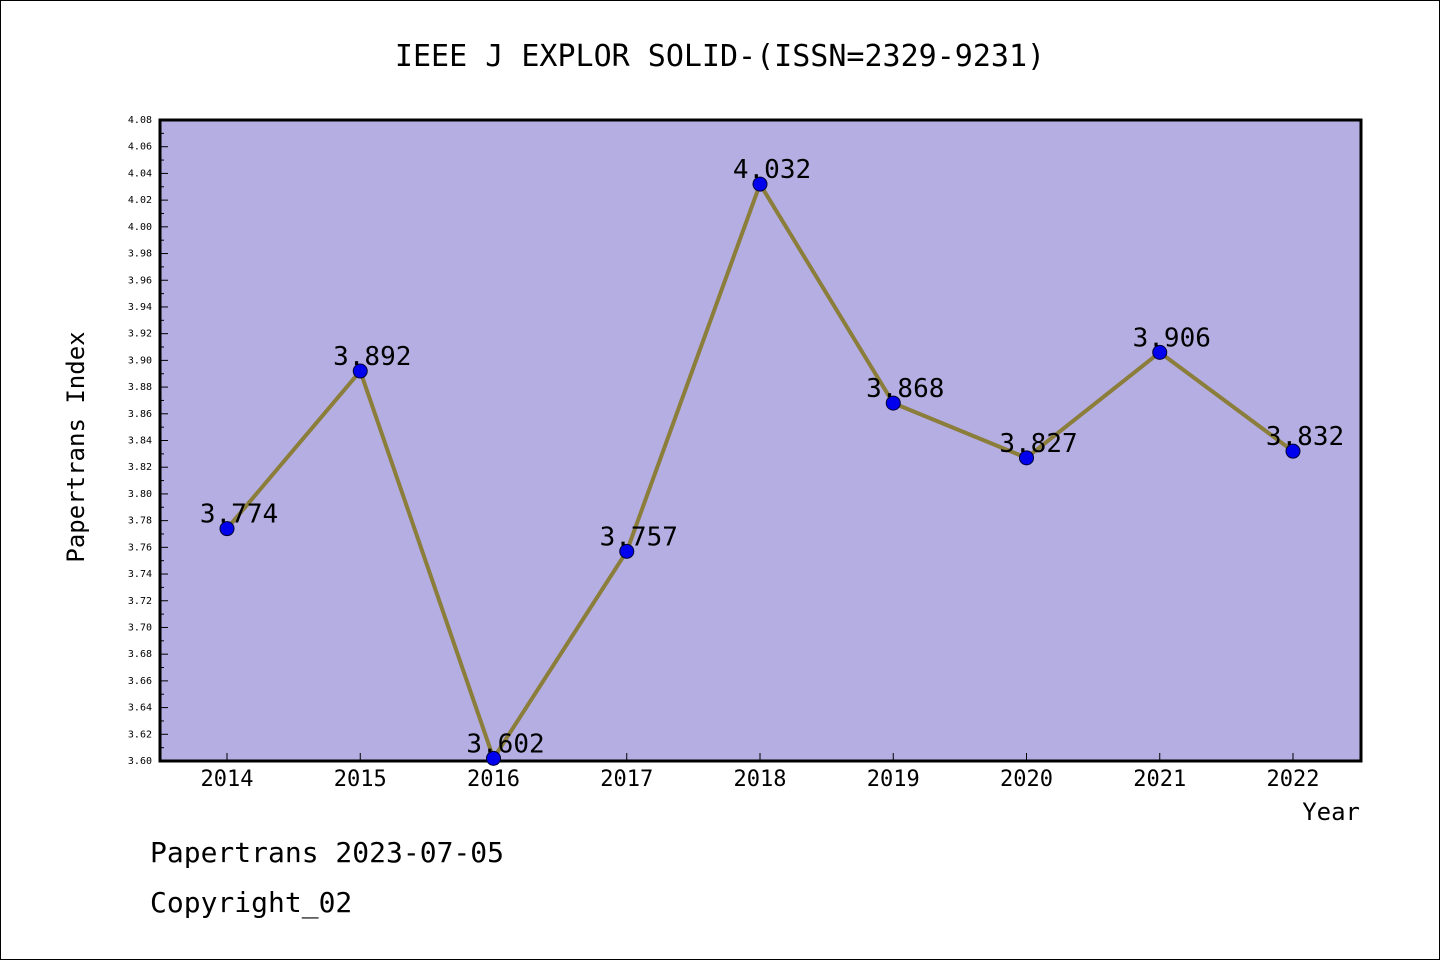  Describe the element at coordinates (1159, 779) in the screenshot. I see `x-tick-label: 2021` at that location.